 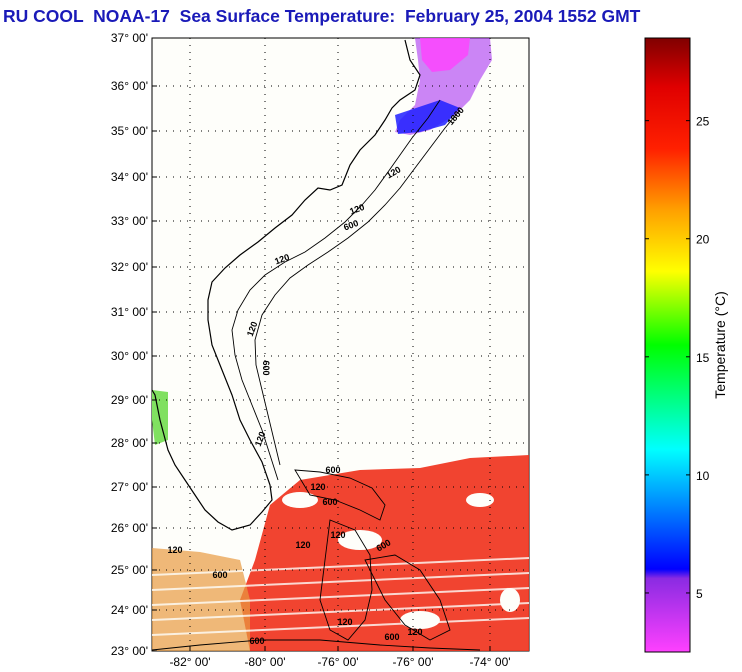 What do you see at coordinates (129, 177) in the screenshot?
I see `latitude-label: 34° 00'` at bounding box center [129, 177].